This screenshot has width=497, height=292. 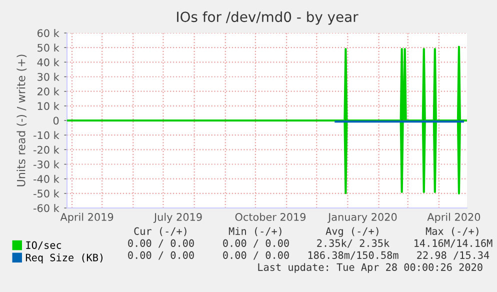 I want to click on x-tick-label: January 2020, so click(x=362, y=218).